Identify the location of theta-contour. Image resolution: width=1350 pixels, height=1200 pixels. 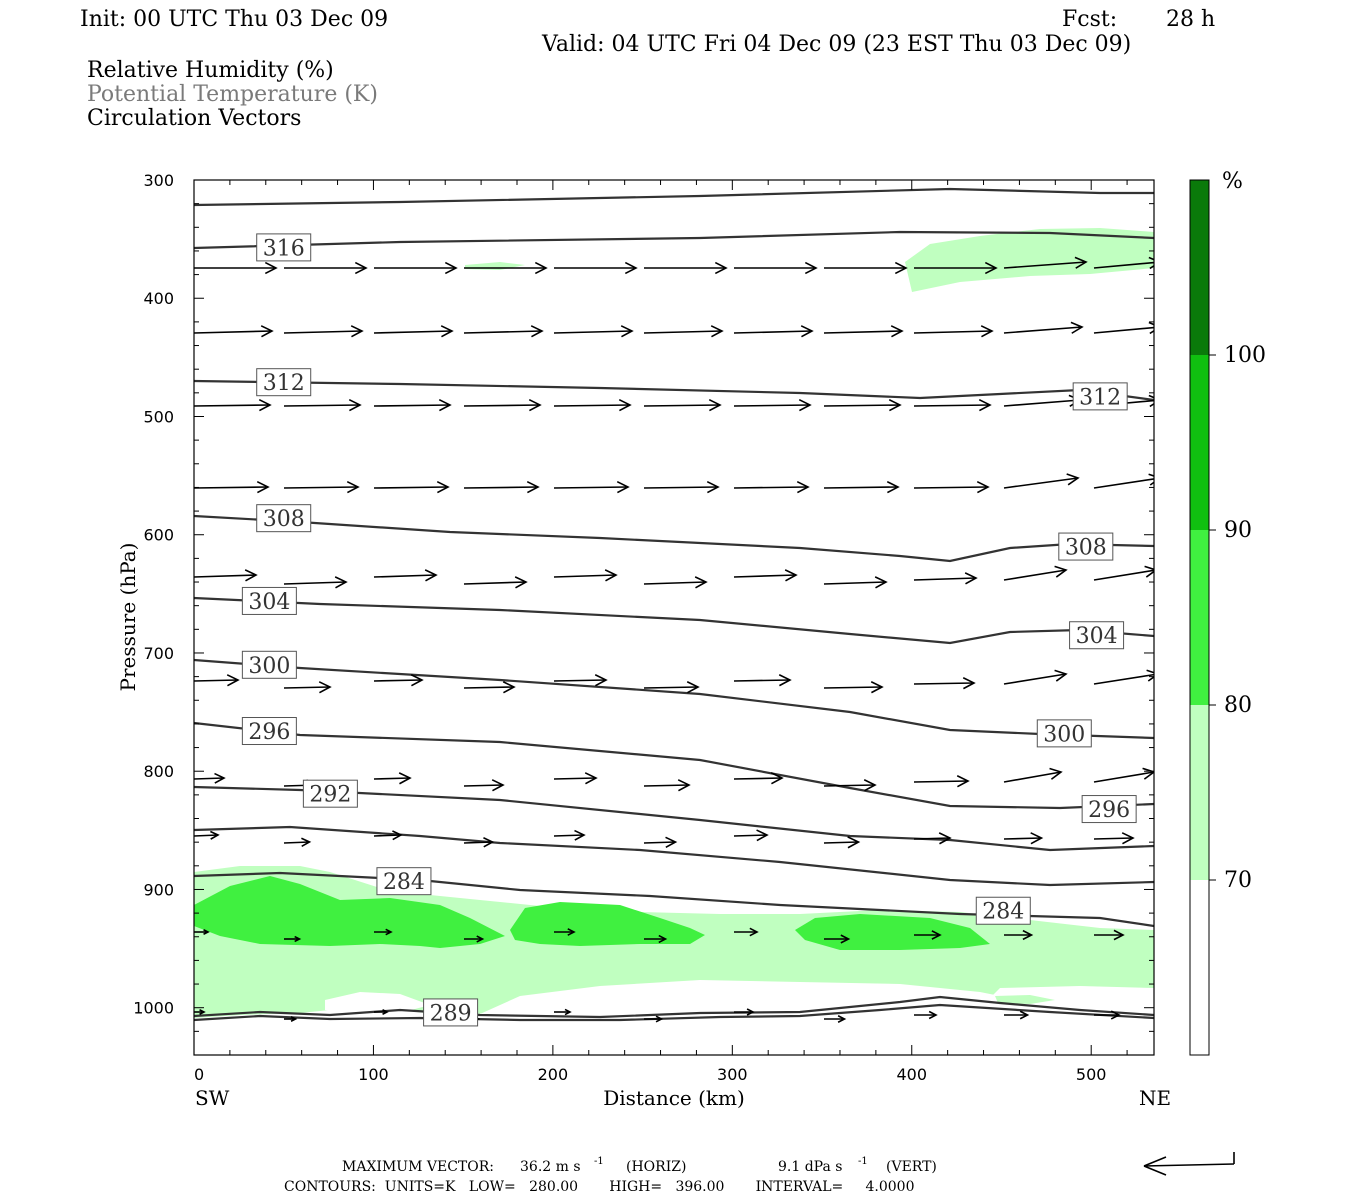
(674, 538).